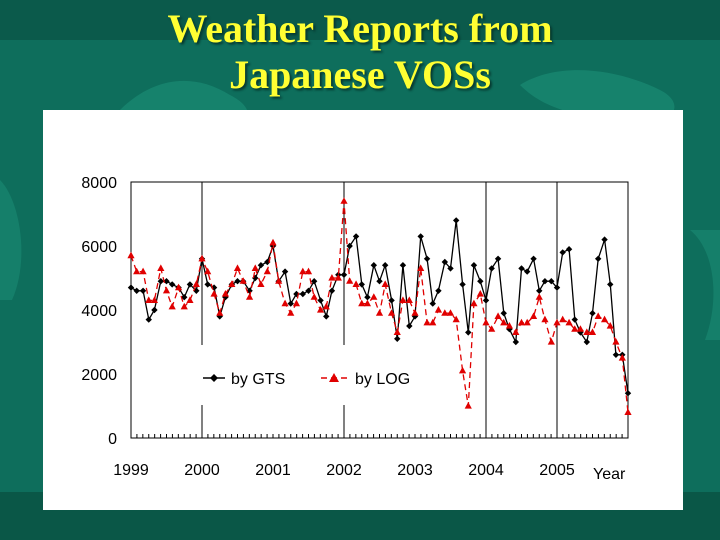  What do you see at coordinates (344, 470) in the screenshot?
I see `x-axis-year-labels: 1999 2000 2001 2002 2003 2004 2005` at bounding box center [344, 470].